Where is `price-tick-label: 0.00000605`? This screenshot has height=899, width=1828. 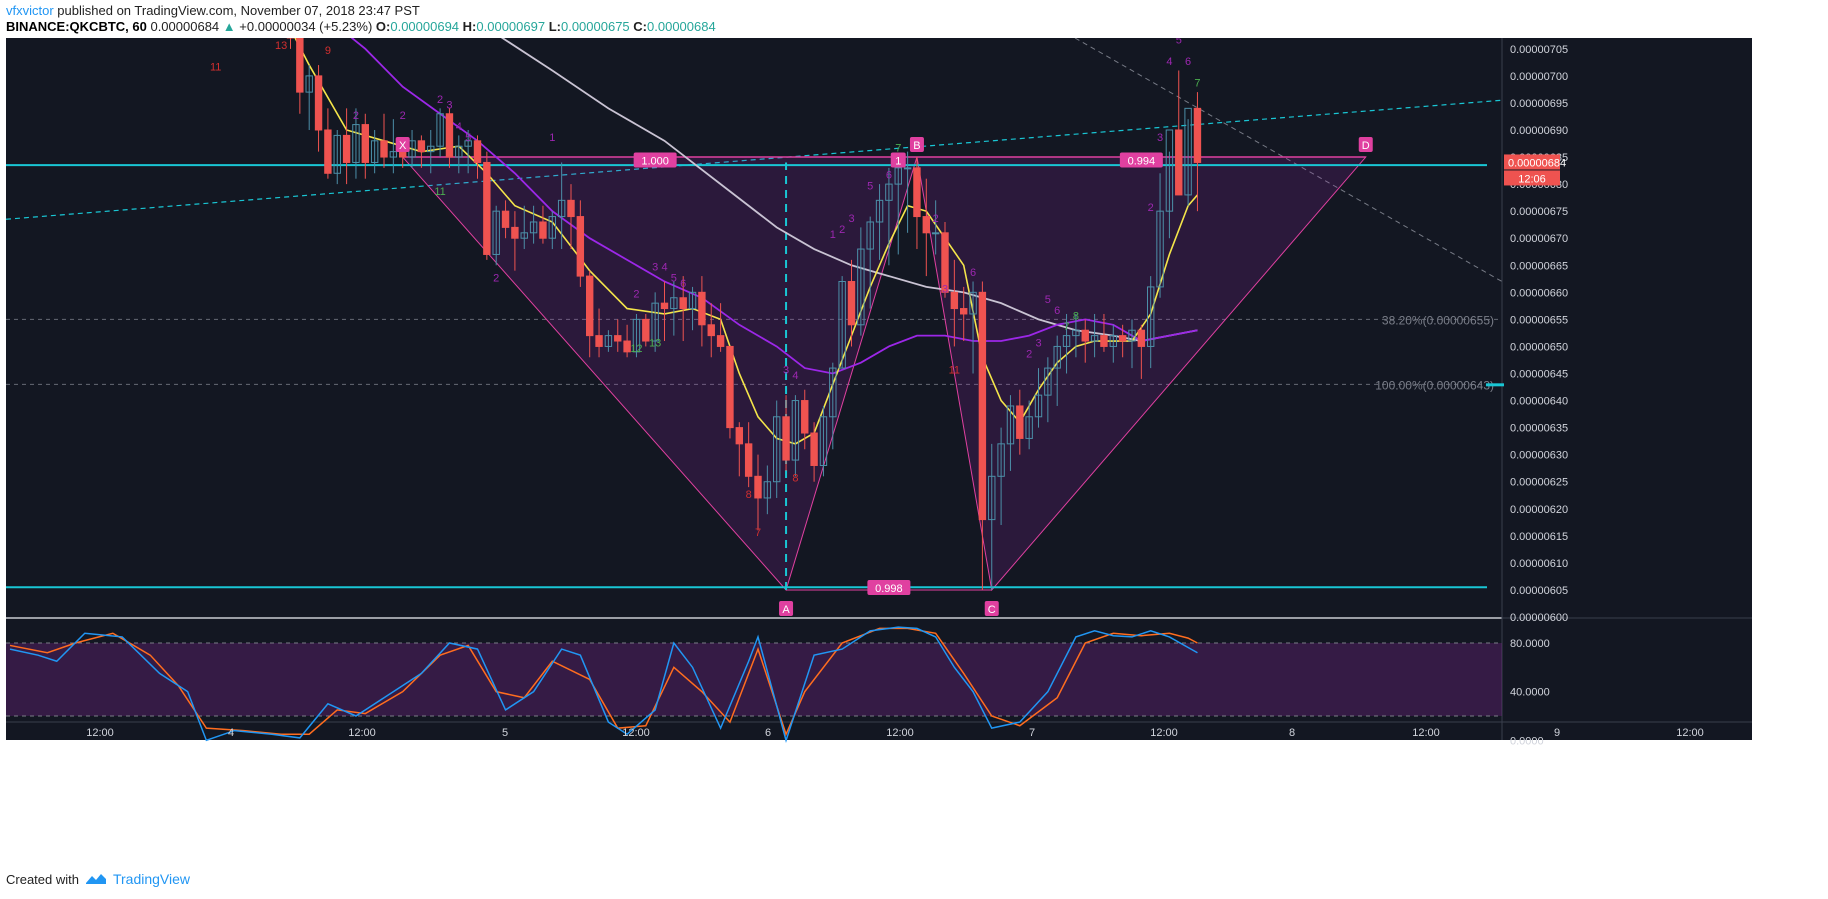 price-tick-label: 0.00000605 is located at coordinates (1539, 591).